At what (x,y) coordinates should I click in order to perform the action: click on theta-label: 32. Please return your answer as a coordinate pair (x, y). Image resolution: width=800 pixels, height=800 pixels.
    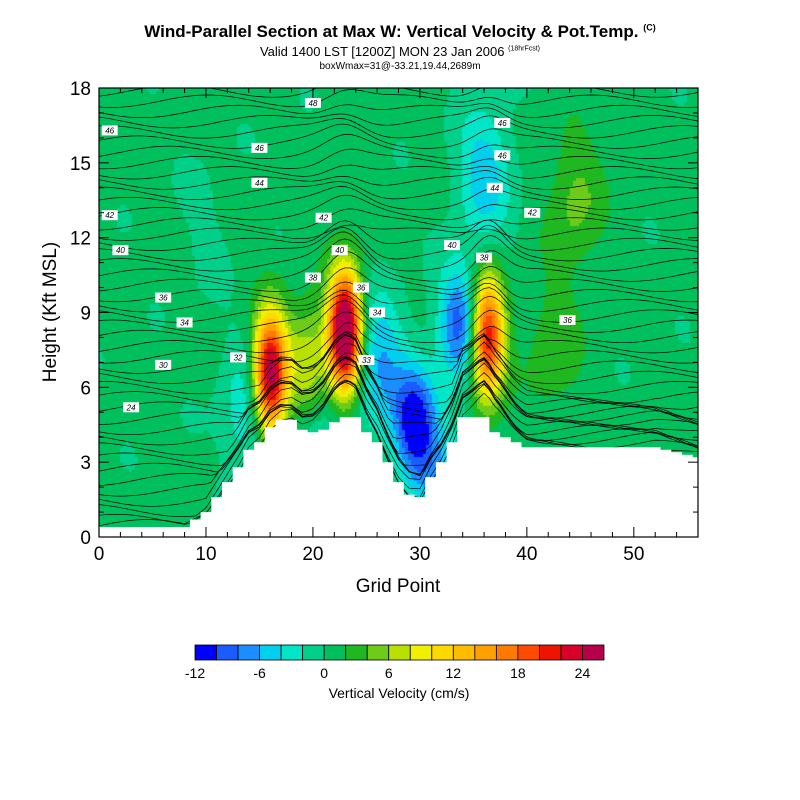
    Looking at the image, I should click on (238, 357).